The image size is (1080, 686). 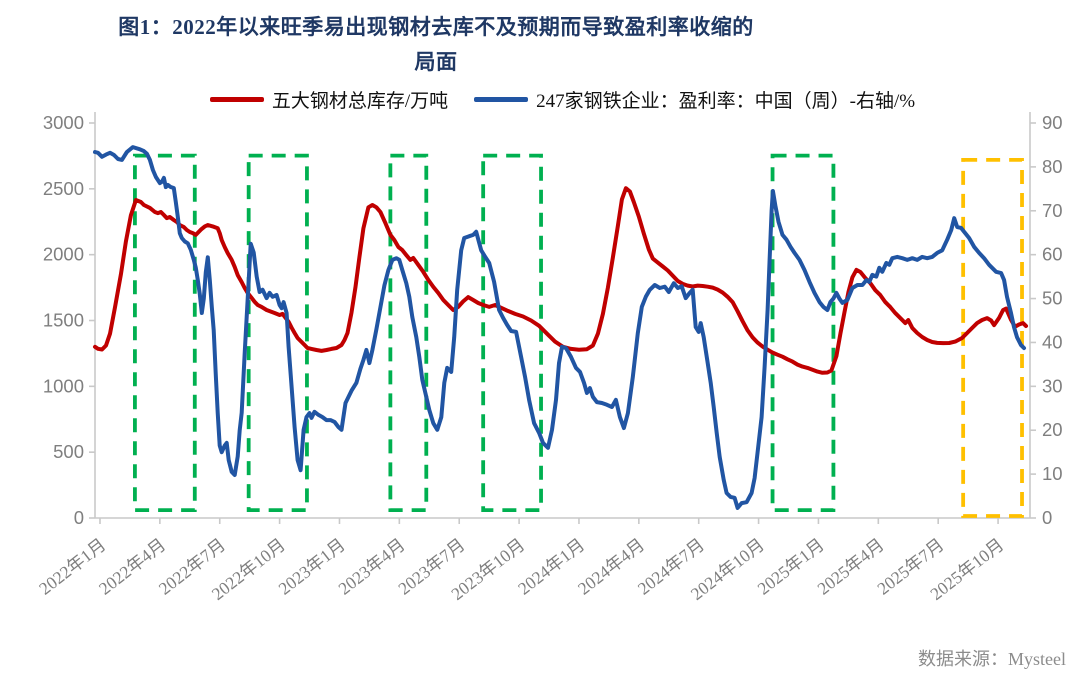 What do you see at coordinates (1052, 298) in the screenshot?
I see `svg-text: 50` at bounding box center [1052, 298].